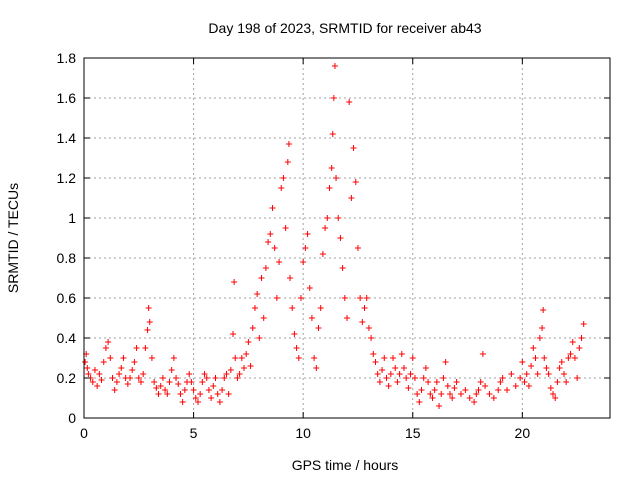 This screenshot has height=480, width=640. Describe the element at coordinates (523, 433) in the screenshot. I see `x-tick-label: 20` at that location.